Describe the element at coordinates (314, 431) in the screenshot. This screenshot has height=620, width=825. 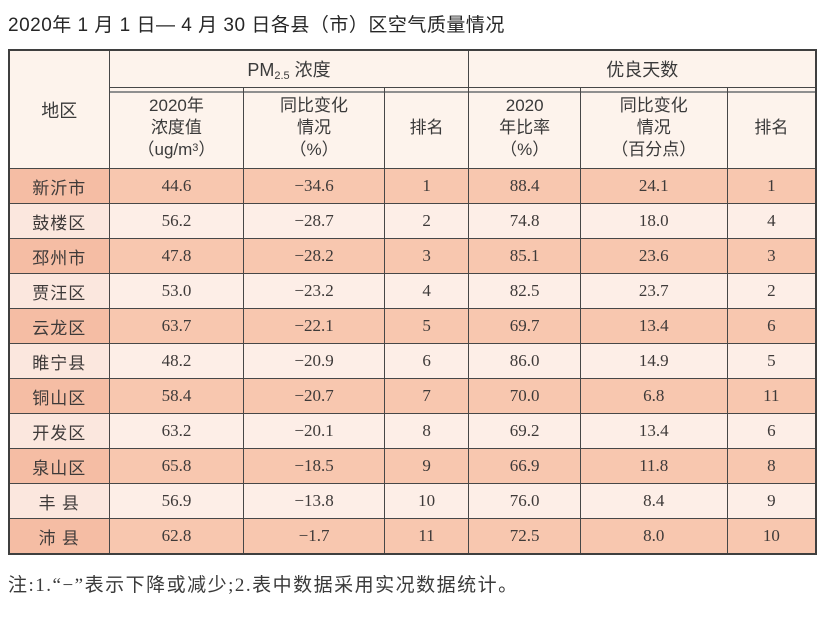
I see `pm-change-cell: −20.1` at that location.